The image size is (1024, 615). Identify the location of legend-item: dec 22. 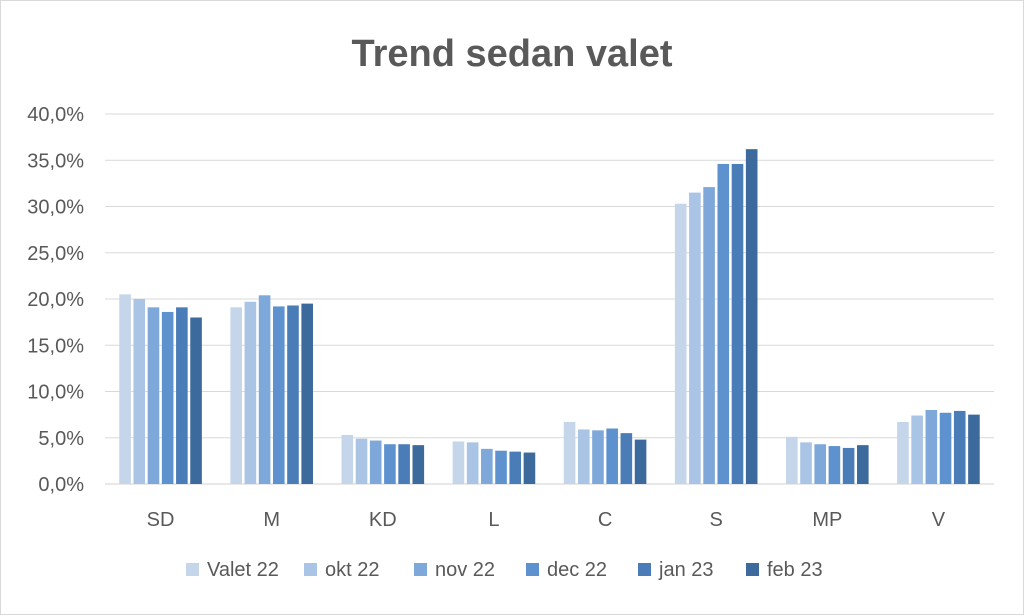
(566, 570).